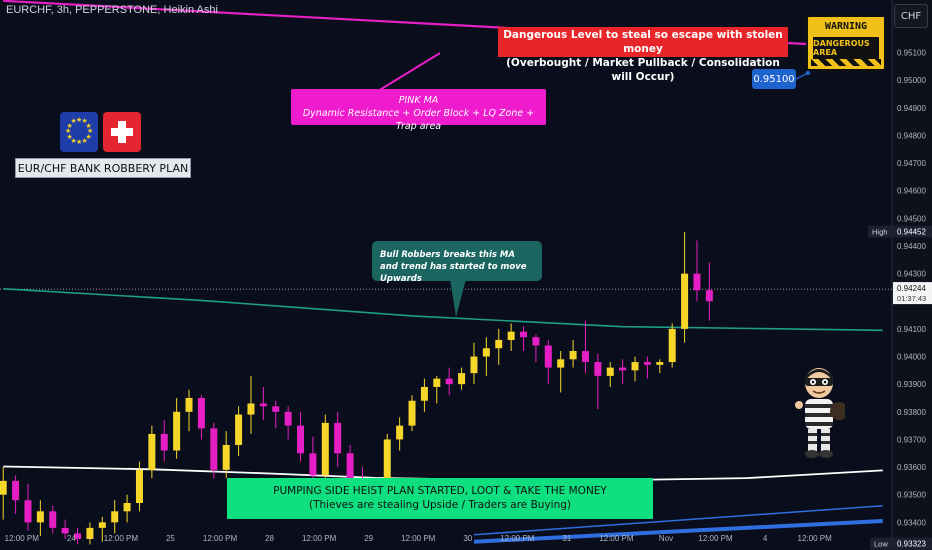  What do you see at coordinates (911, 232) in the screenshot?
I see `high-value-label: 0.94452` at bounding box center [911, 232].